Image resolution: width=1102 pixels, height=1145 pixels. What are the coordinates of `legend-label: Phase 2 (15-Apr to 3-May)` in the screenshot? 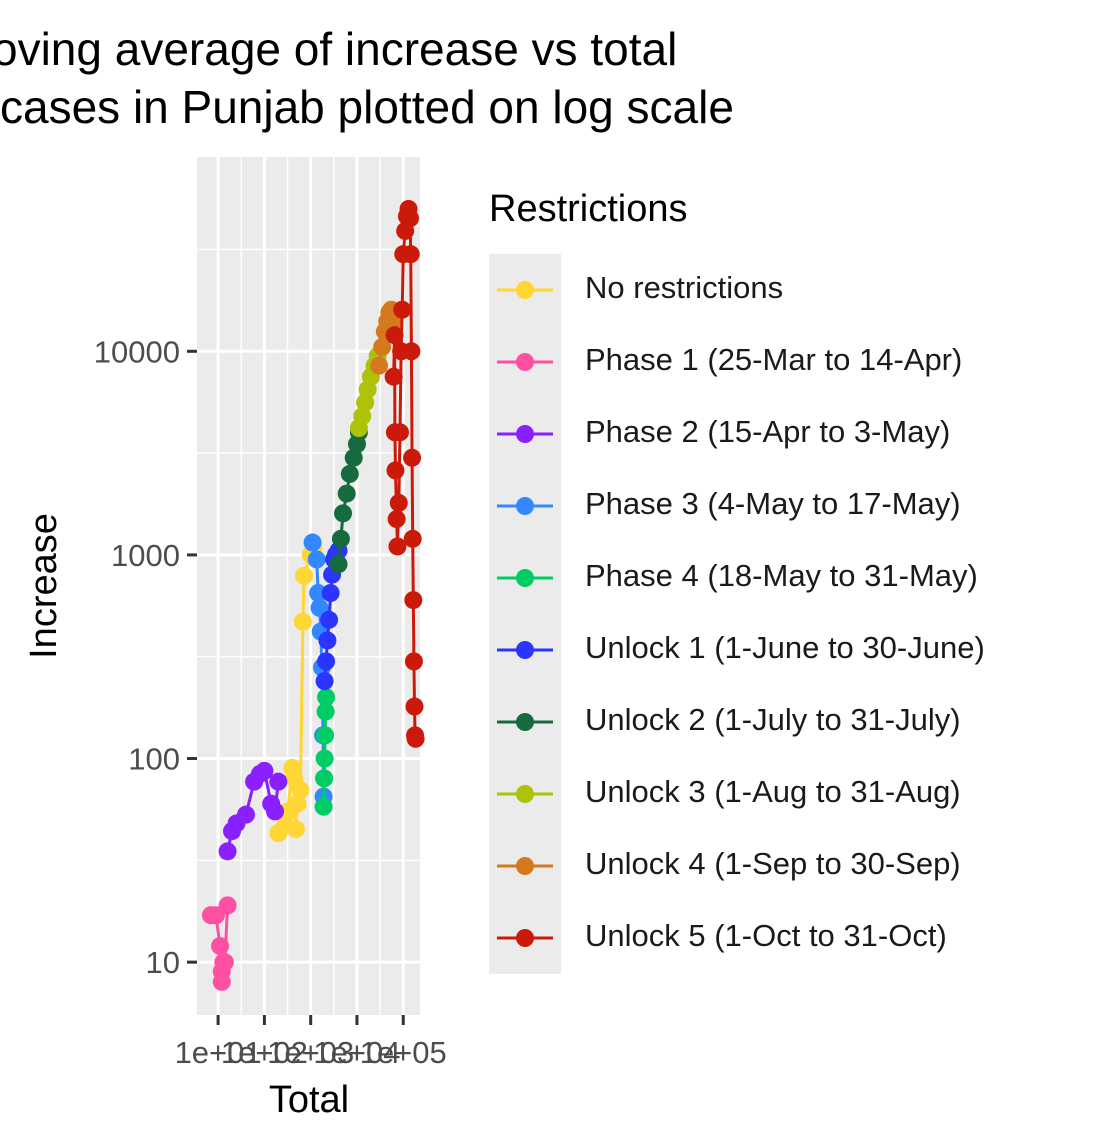 It's located at (768, 431).